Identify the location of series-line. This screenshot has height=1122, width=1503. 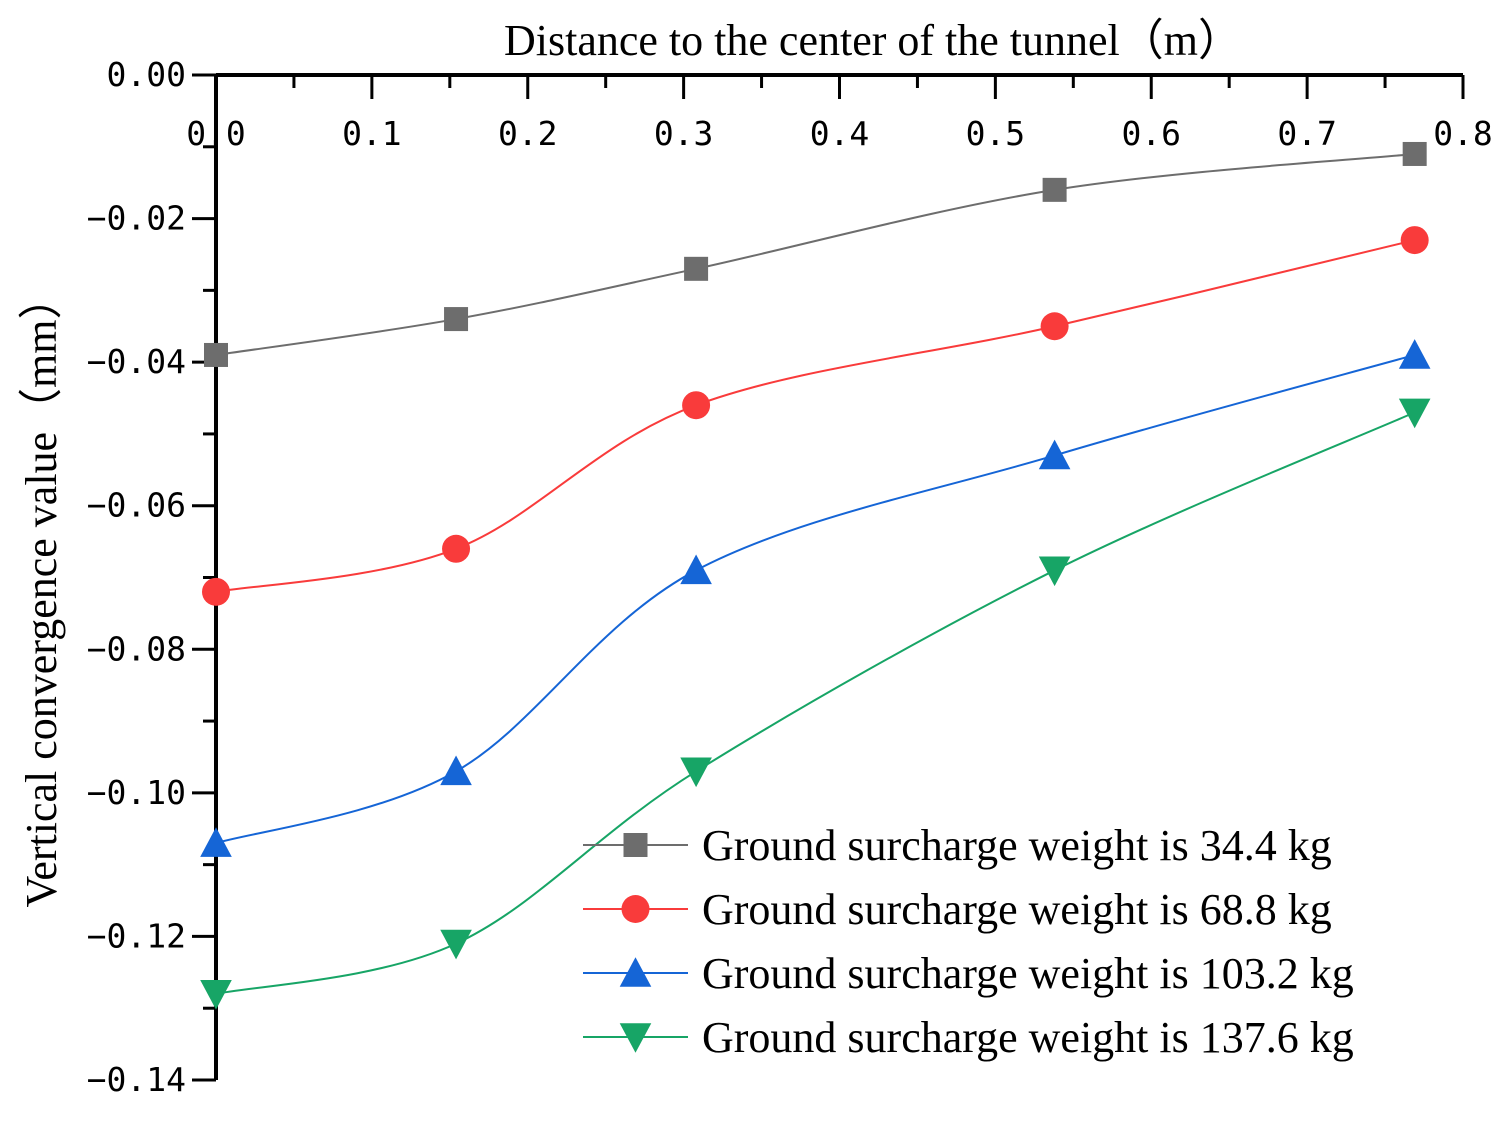
(815, 254).